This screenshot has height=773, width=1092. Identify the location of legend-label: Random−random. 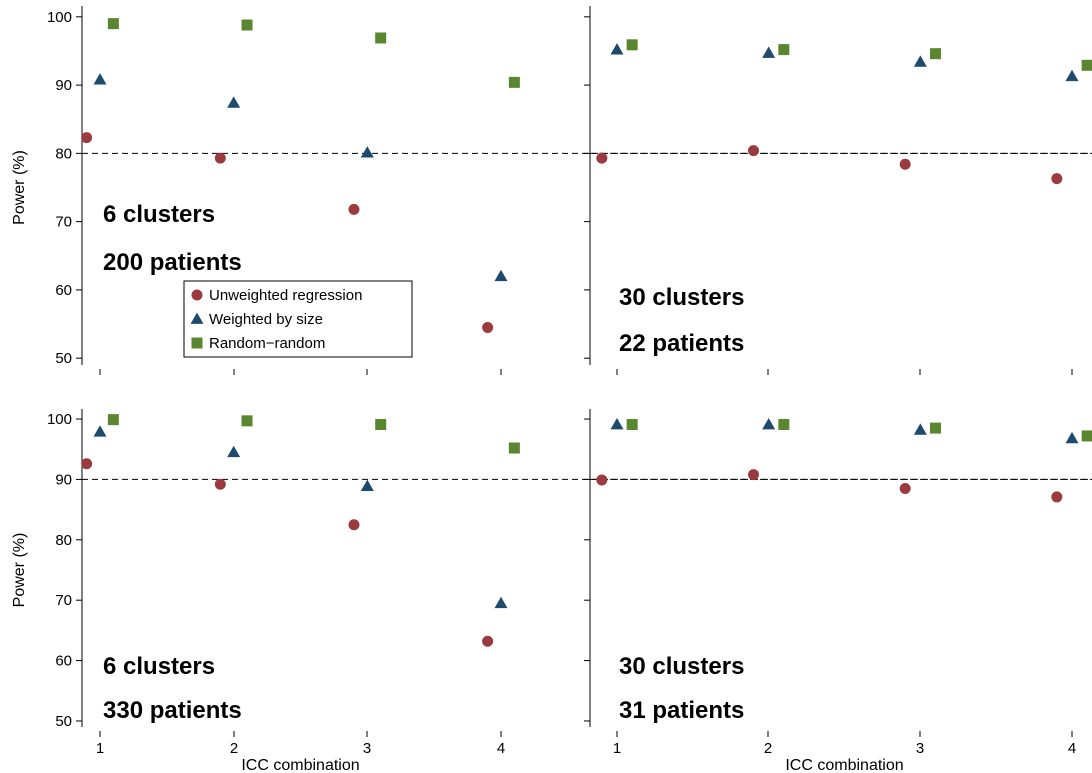
(267, 343).